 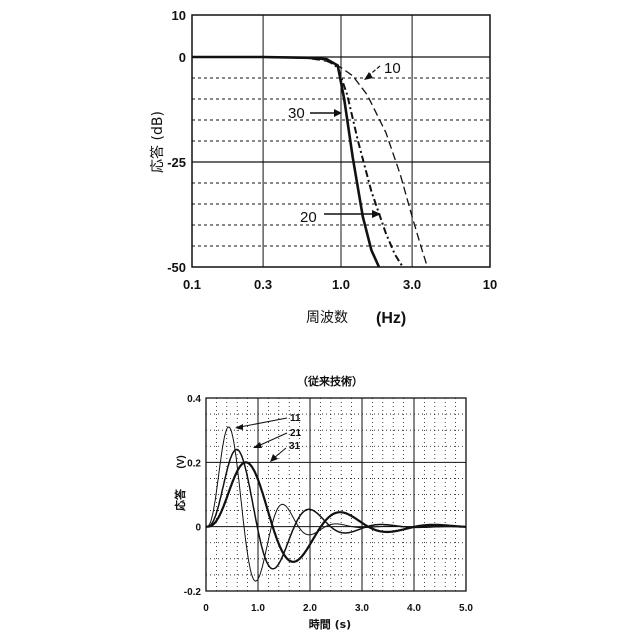 I want to click on annotation-21-arrow, so click(x=272, y=439).